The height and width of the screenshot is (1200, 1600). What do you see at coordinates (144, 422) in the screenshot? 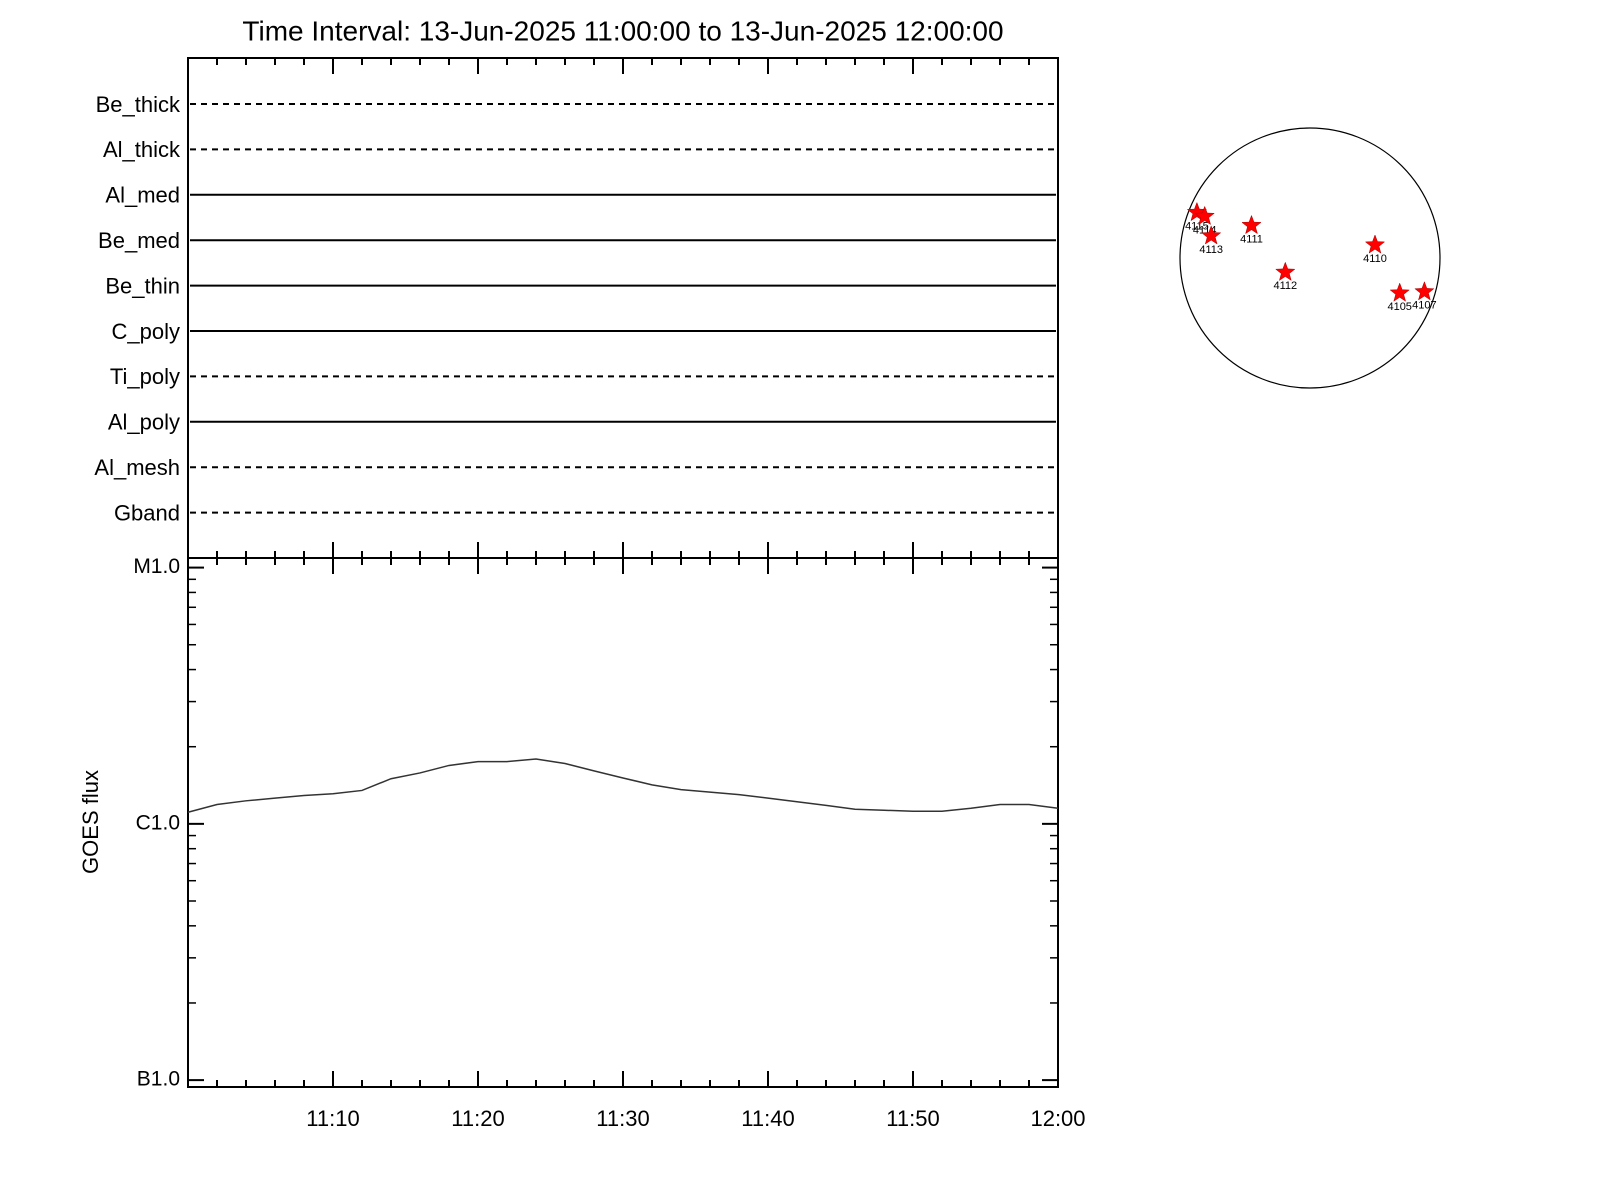
I see `filter-label: Al_poly` at bounding box center [144, 422].